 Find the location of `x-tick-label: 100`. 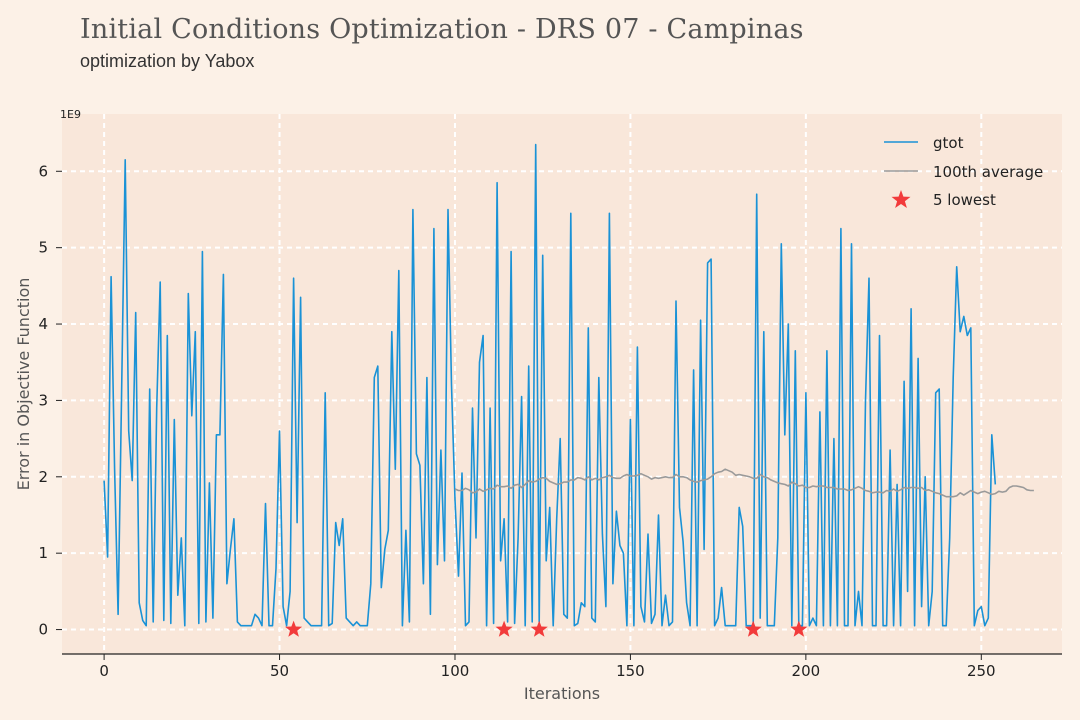

x-tick-label: 100 is located at coordinates (455, 671).